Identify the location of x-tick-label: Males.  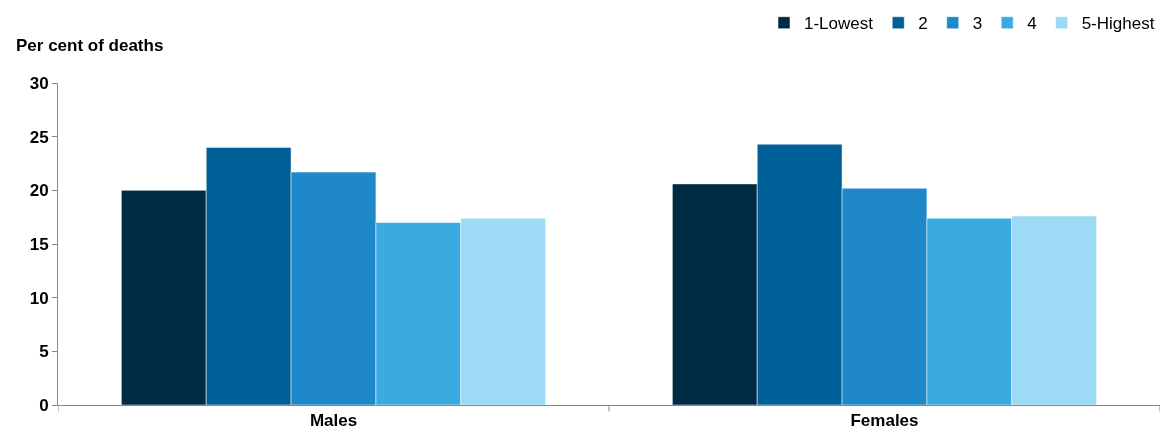
(333, 421).